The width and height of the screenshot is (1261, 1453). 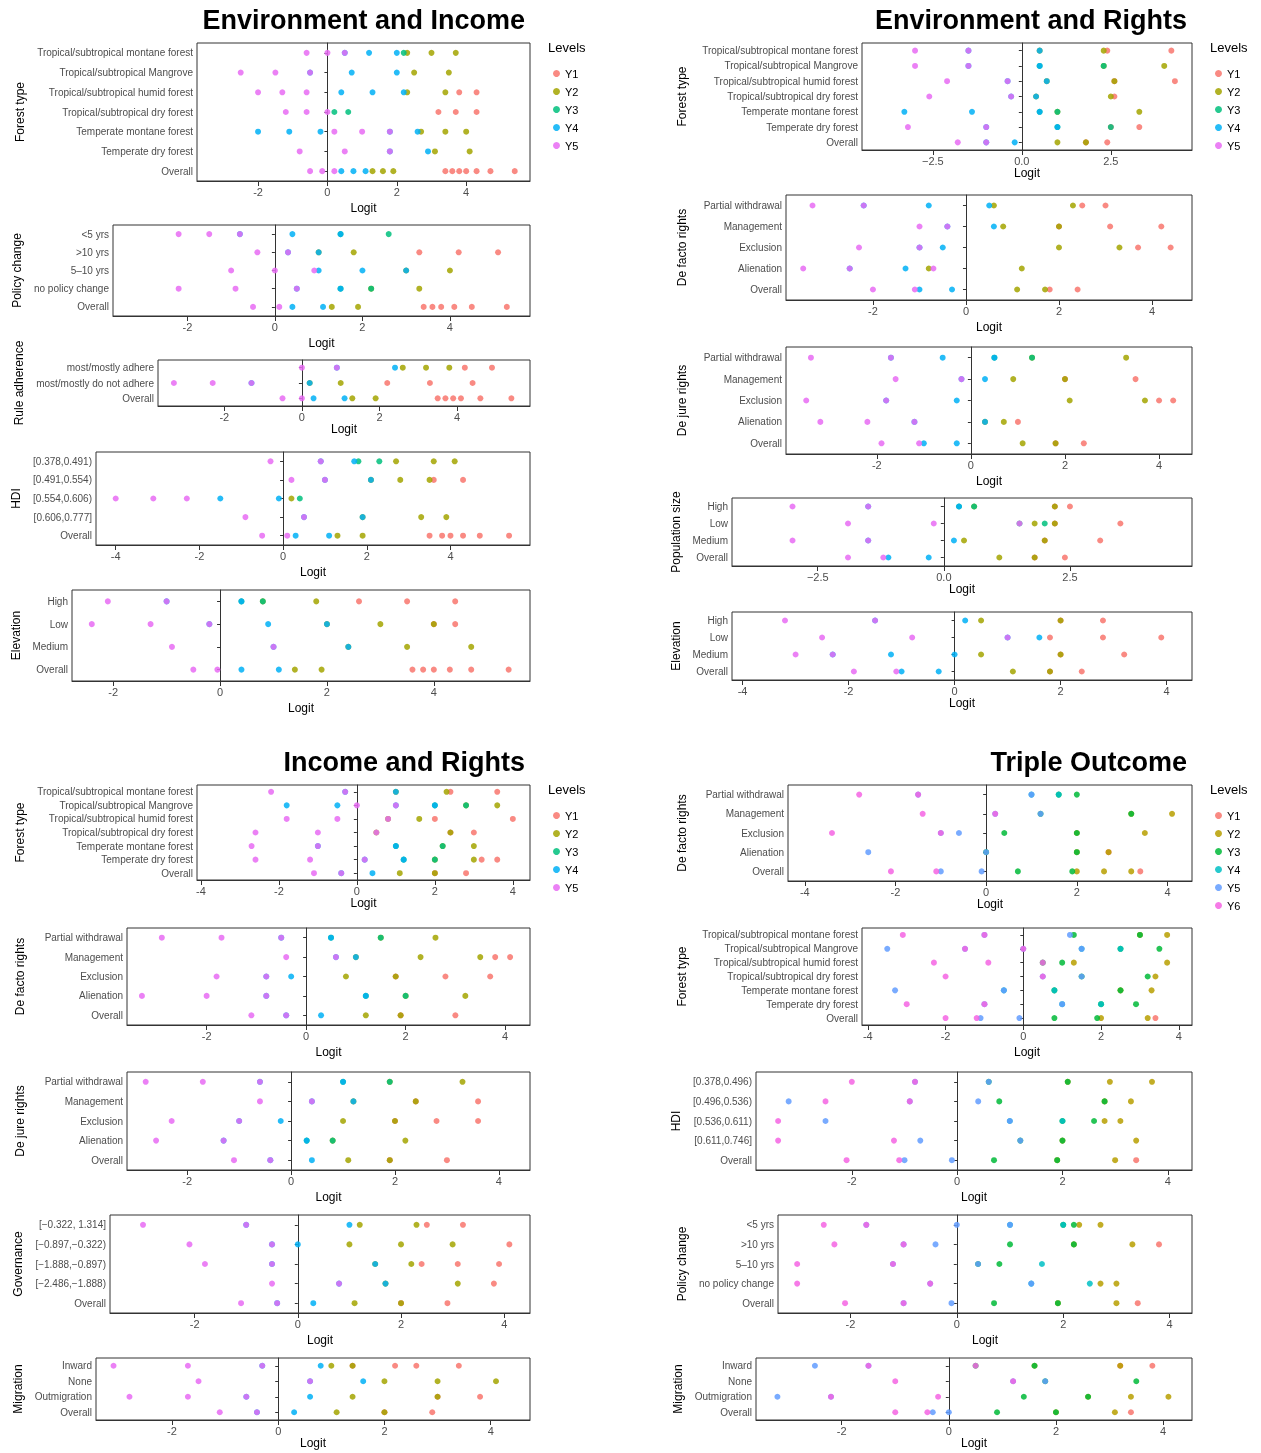 What do you see at coordinates (70, 1264) in the screenshot?
I see `y-tick-label: [−1.888,−0.897)` at bounding box center [70, 1264].